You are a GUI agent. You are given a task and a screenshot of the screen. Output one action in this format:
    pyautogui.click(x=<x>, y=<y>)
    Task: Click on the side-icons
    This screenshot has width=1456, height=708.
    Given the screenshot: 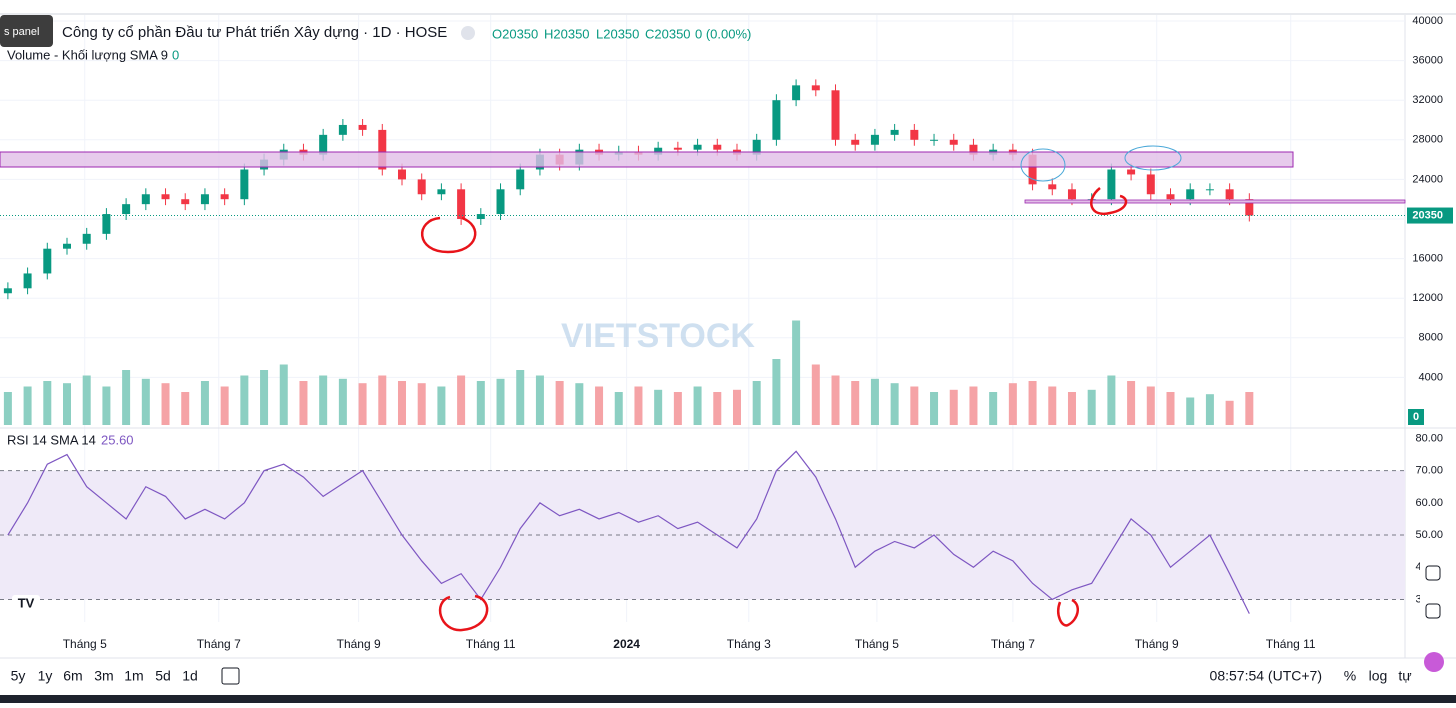 What is the action you would take?
    pyautogui.click(x=1434, y=605)
    